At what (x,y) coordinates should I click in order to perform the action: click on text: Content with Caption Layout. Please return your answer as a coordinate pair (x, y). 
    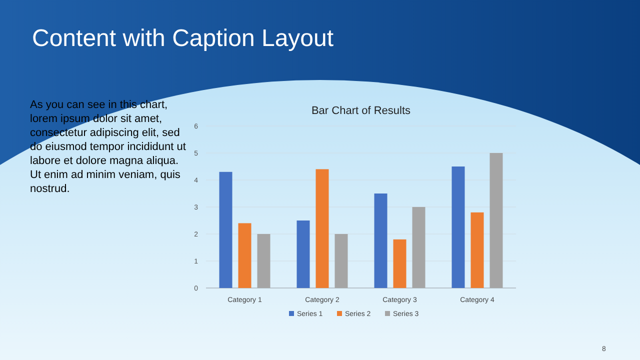
    Looking at the image, I should click on (183, 38).